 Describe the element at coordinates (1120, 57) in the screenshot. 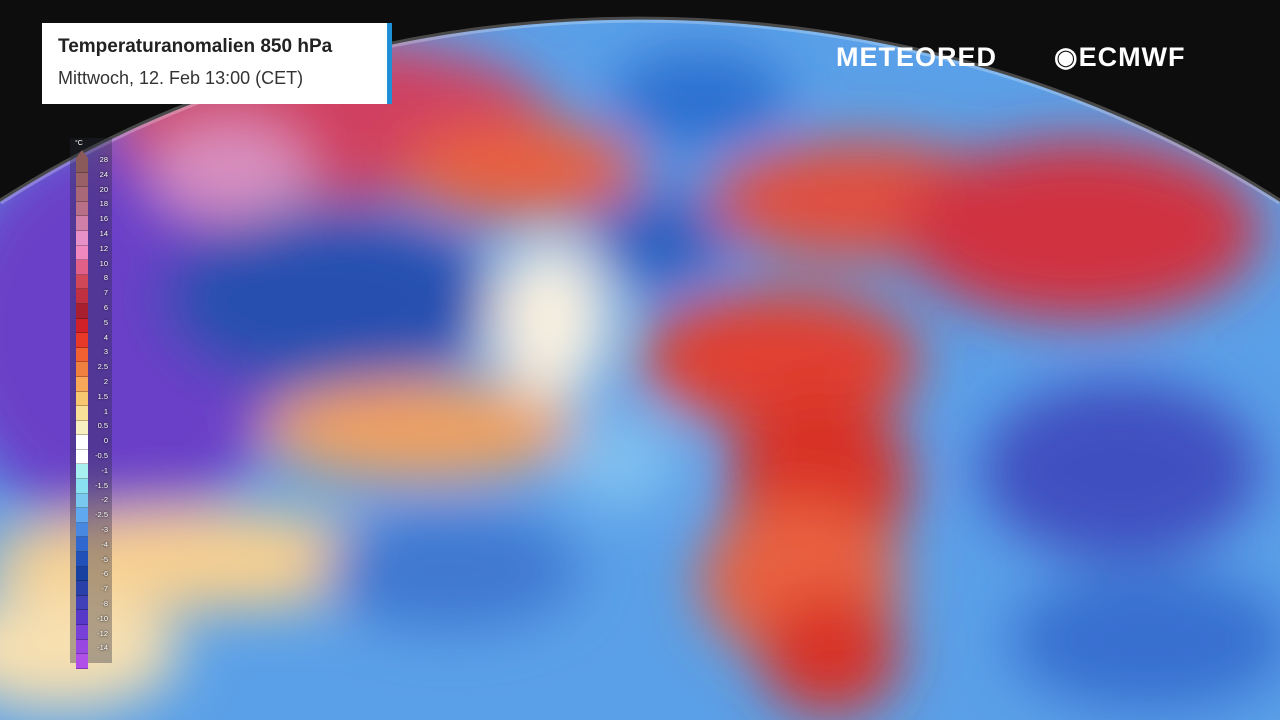

I see `ecmwf-logo: ◉ECMWF` at that location.